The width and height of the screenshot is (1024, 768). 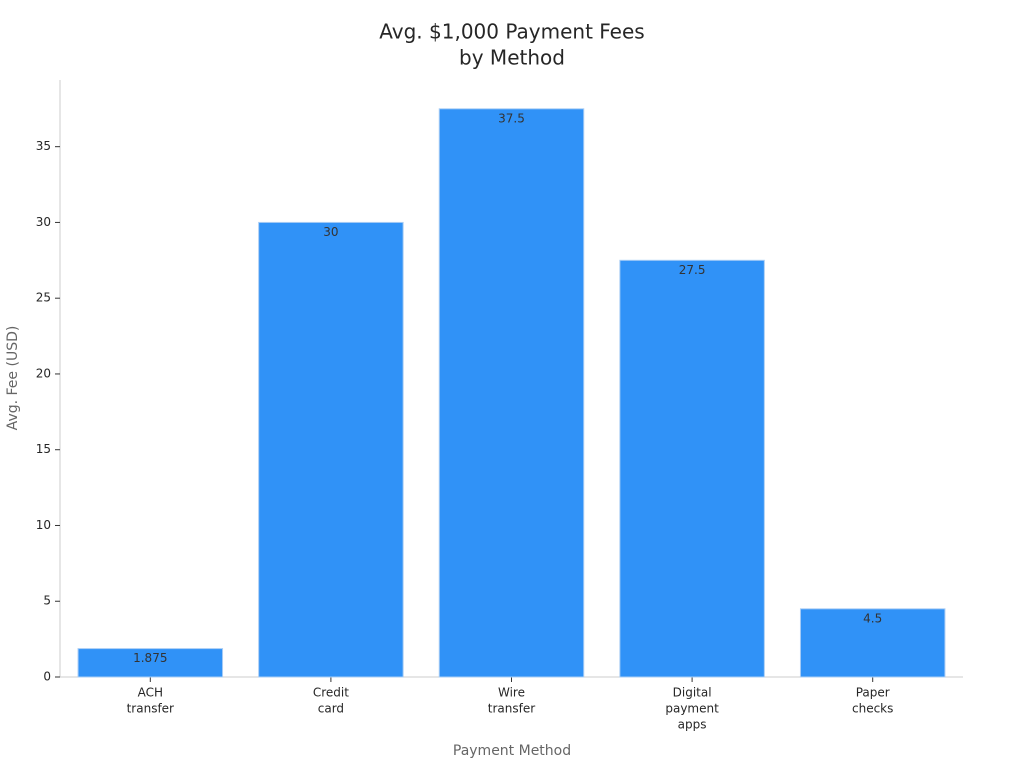 I want to click on value-label: 27.5, so click(x=692, y=270).